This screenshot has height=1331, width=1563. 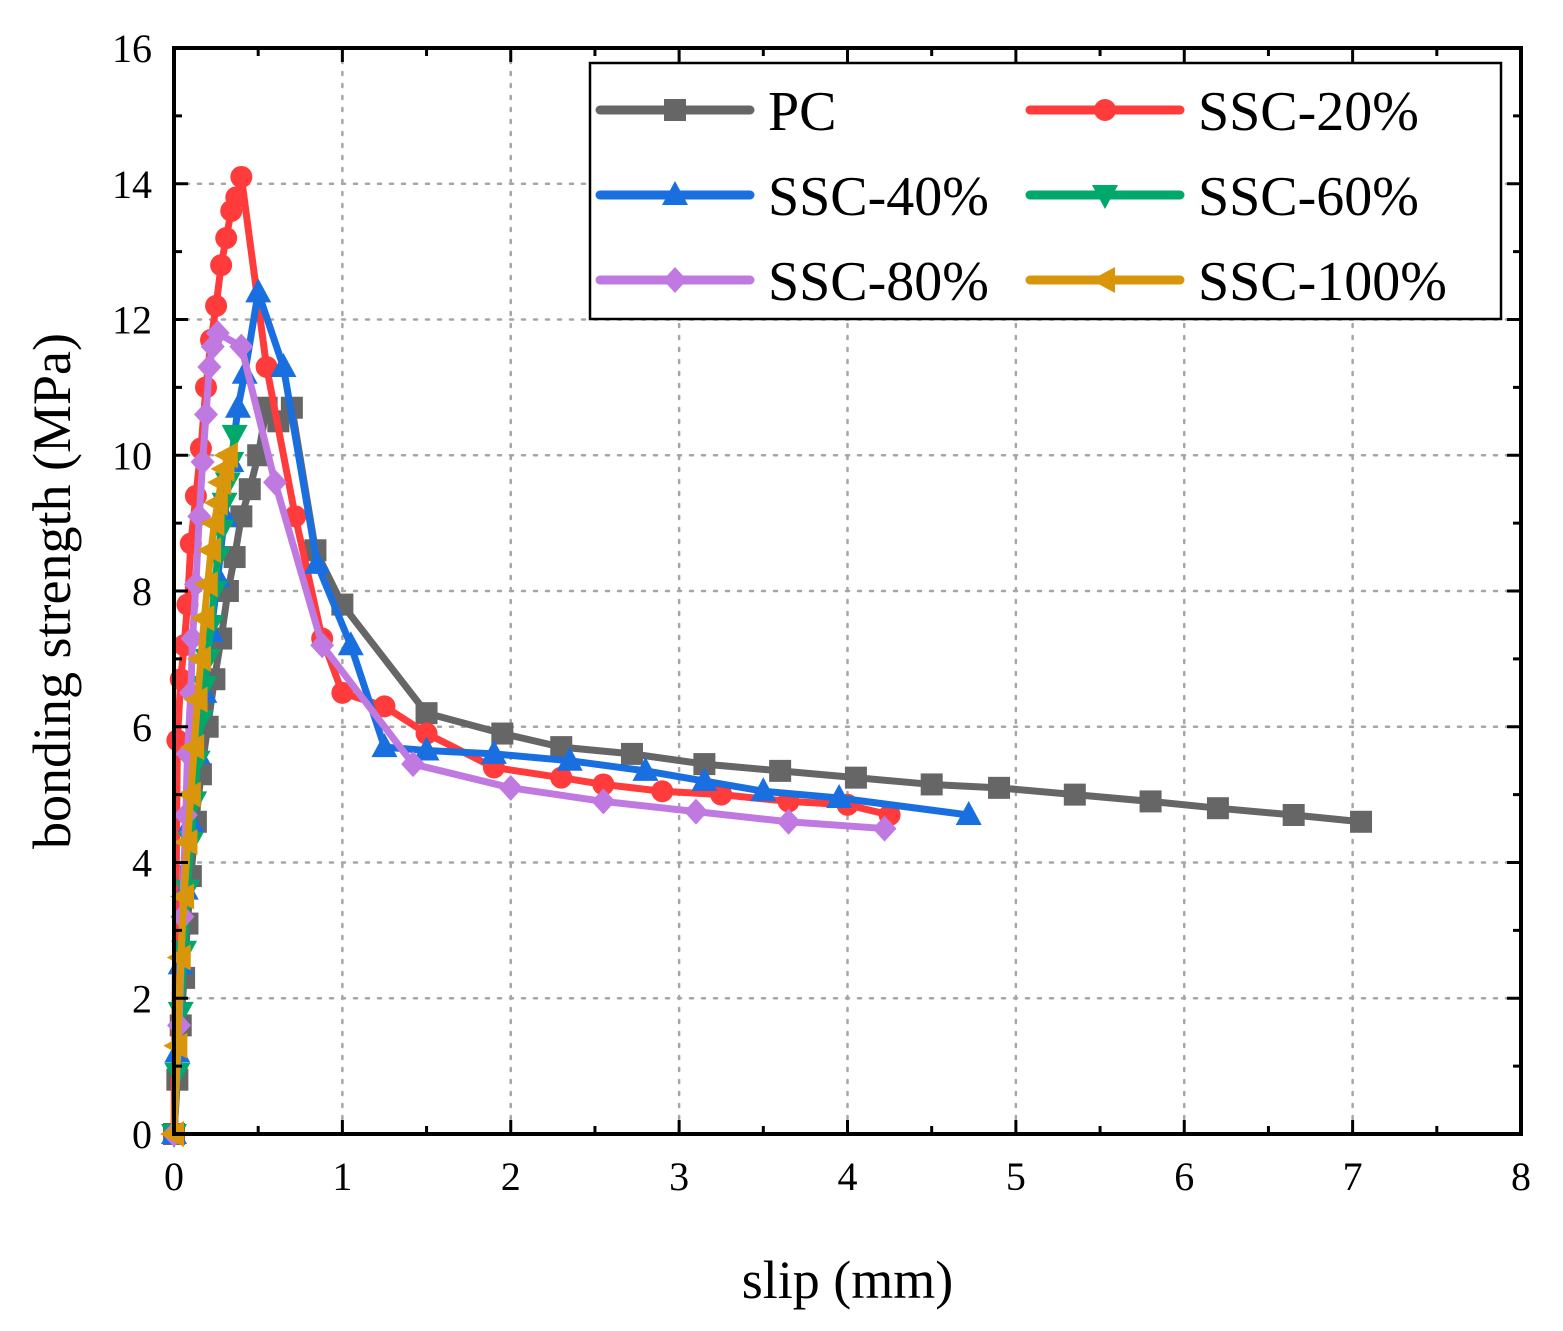 I want to click on x-tick-label: 6, so click(x=1184, y=1176).